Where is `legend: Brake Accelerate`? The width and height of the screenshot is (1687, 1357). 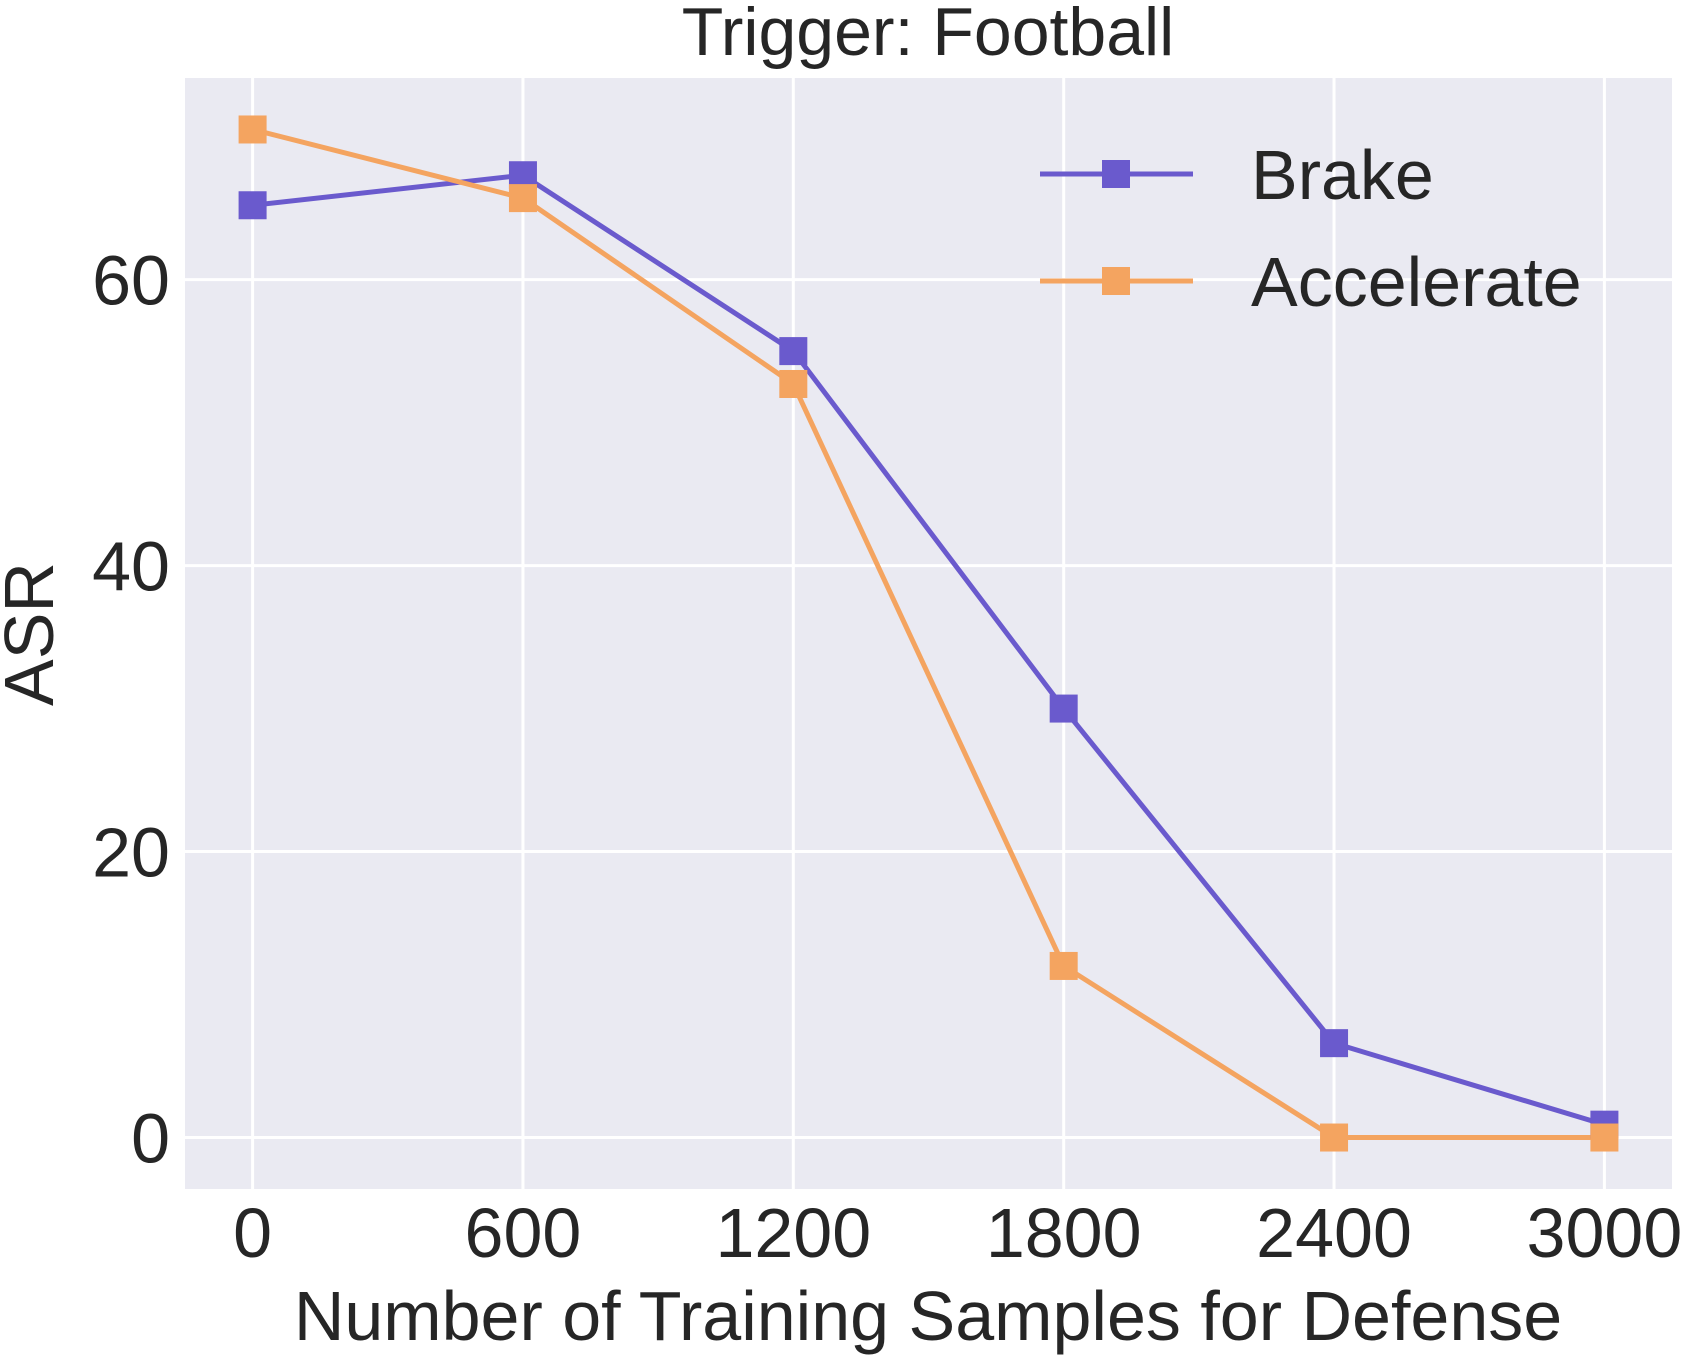
legend: Brake Accelerate is located at coordinates (1311, 228).